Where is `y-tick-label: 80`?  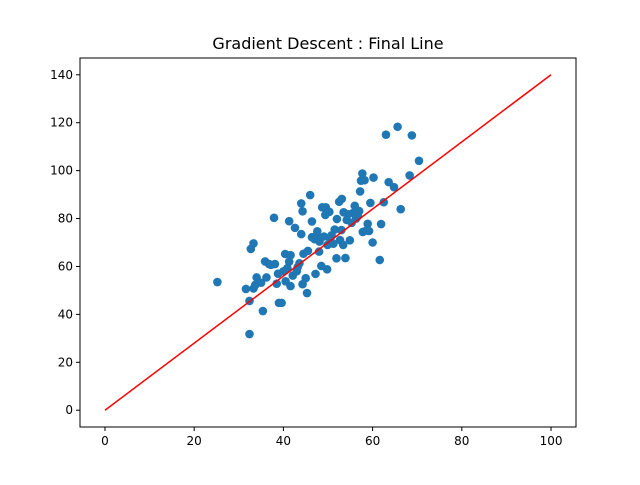
y-tick-label: 80 is located at coordinates (65, 219).